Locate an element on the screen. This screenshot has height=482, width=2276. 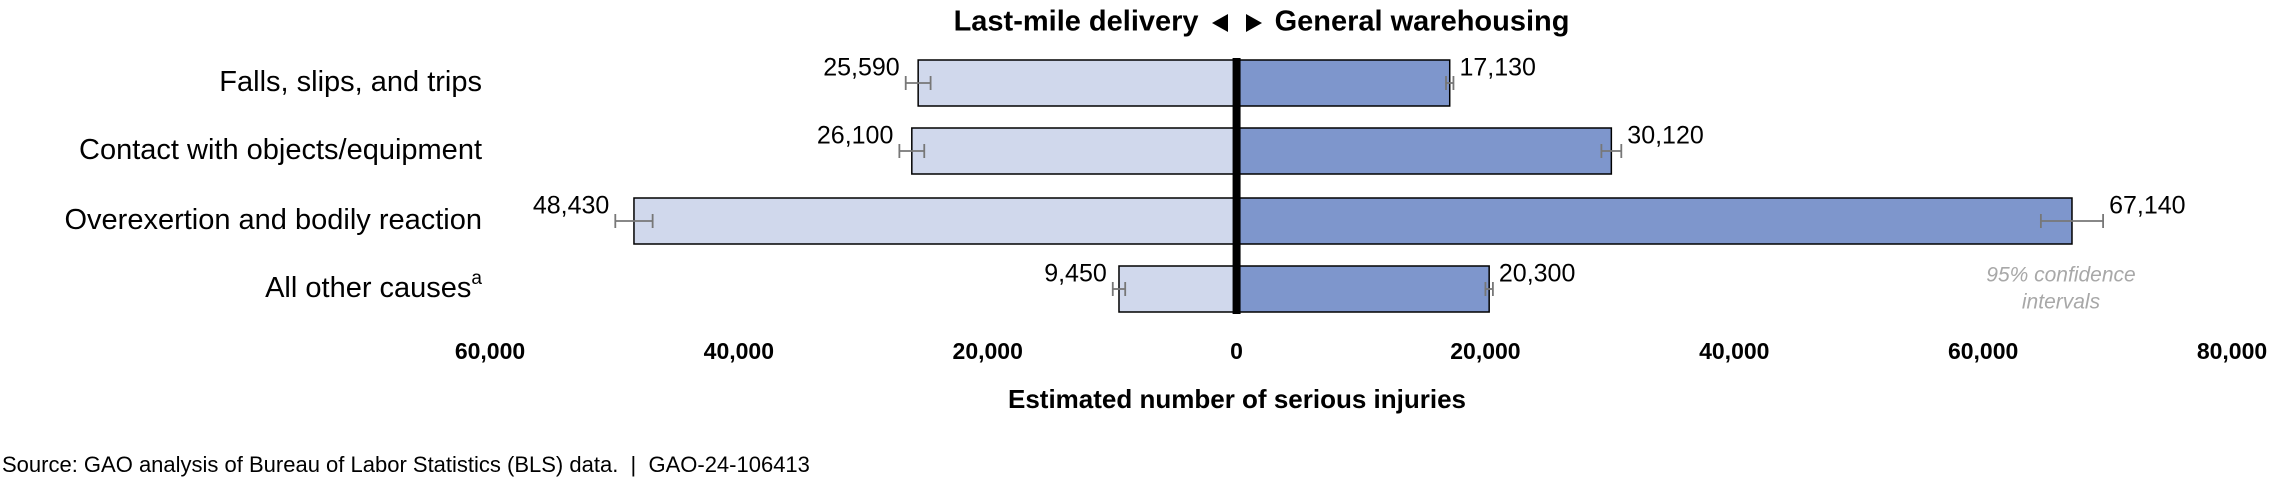
value-label: 9,450 is located at coordinates (1075, 274).